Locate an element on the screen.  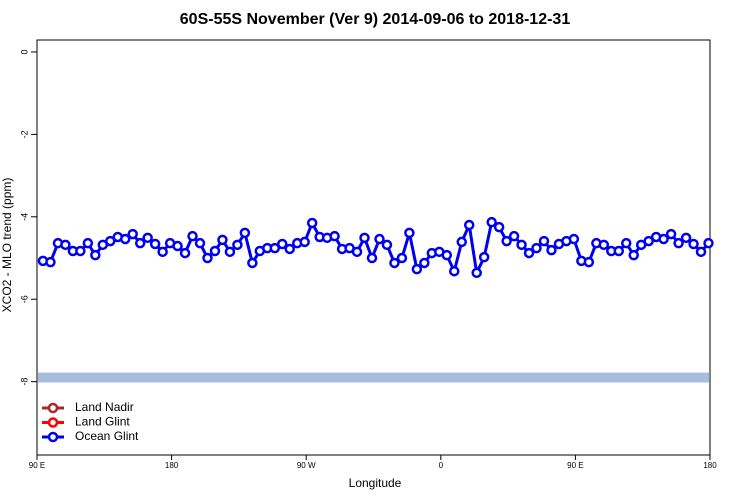
reference-band is located at coordinates (373, 377).